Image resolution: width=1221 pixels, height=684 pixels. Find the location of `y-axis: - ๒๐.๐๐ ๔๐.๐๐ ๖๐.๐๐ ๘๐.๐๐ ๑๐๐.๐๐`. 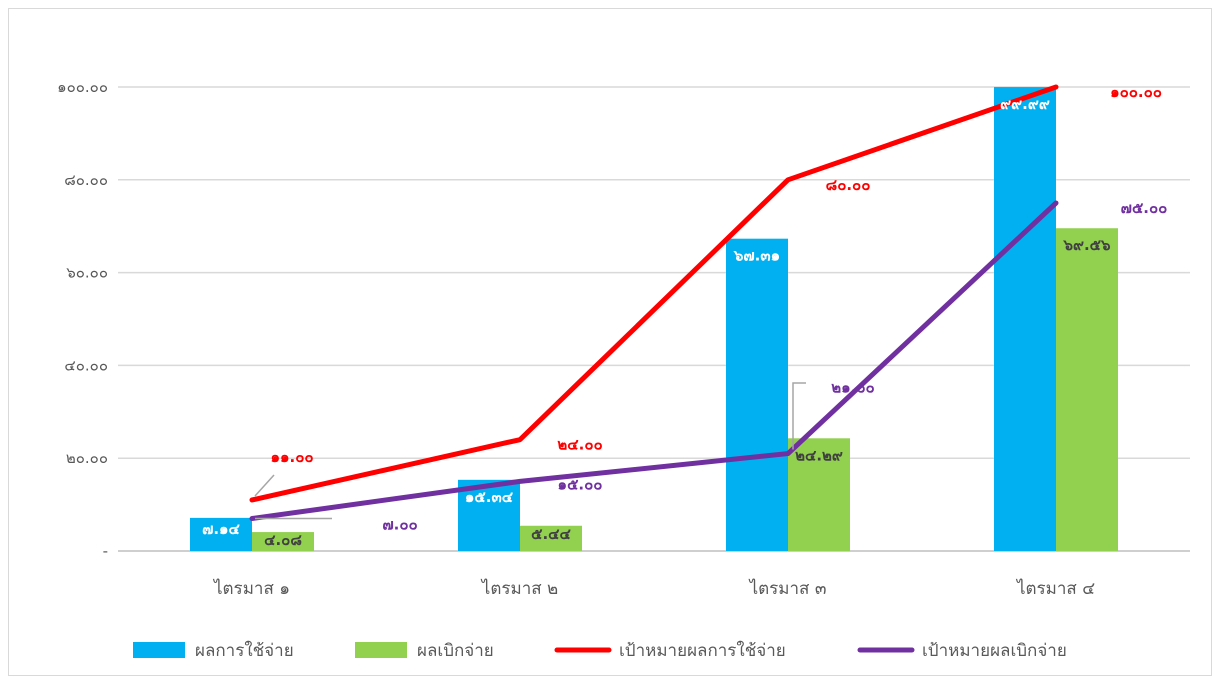

y-axis: - ๒๐.๐๐ ๔๐.๐๐ ๖๐.๐๐ ๘๐.๐๐ ๑๐๐.๐๐ is located at coordinates (82, 319).